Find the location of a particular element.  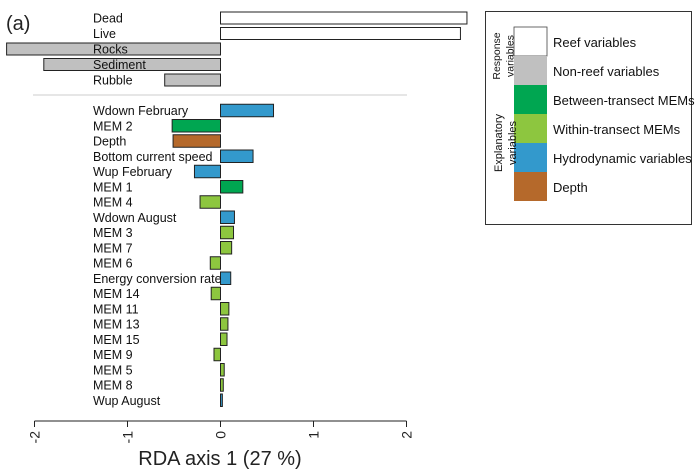

explanatory-label: MEM 3 is located at coordinates (113, 233).